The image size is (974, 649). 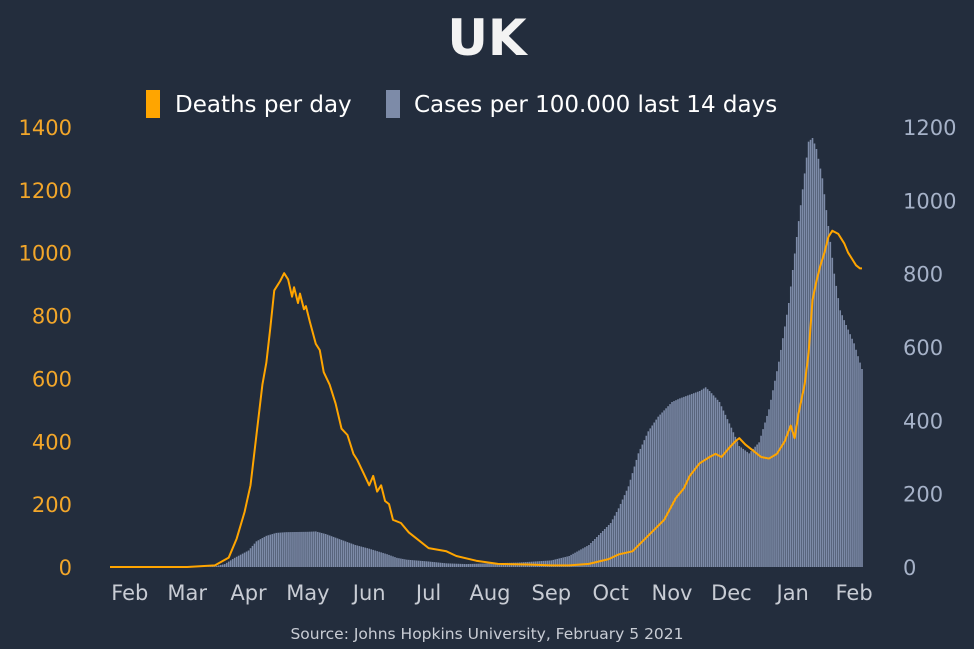 What do you see at coordinates (488, 38) in the screenshot?
I see `chart-title: UK` at bounding box center [488, 38].